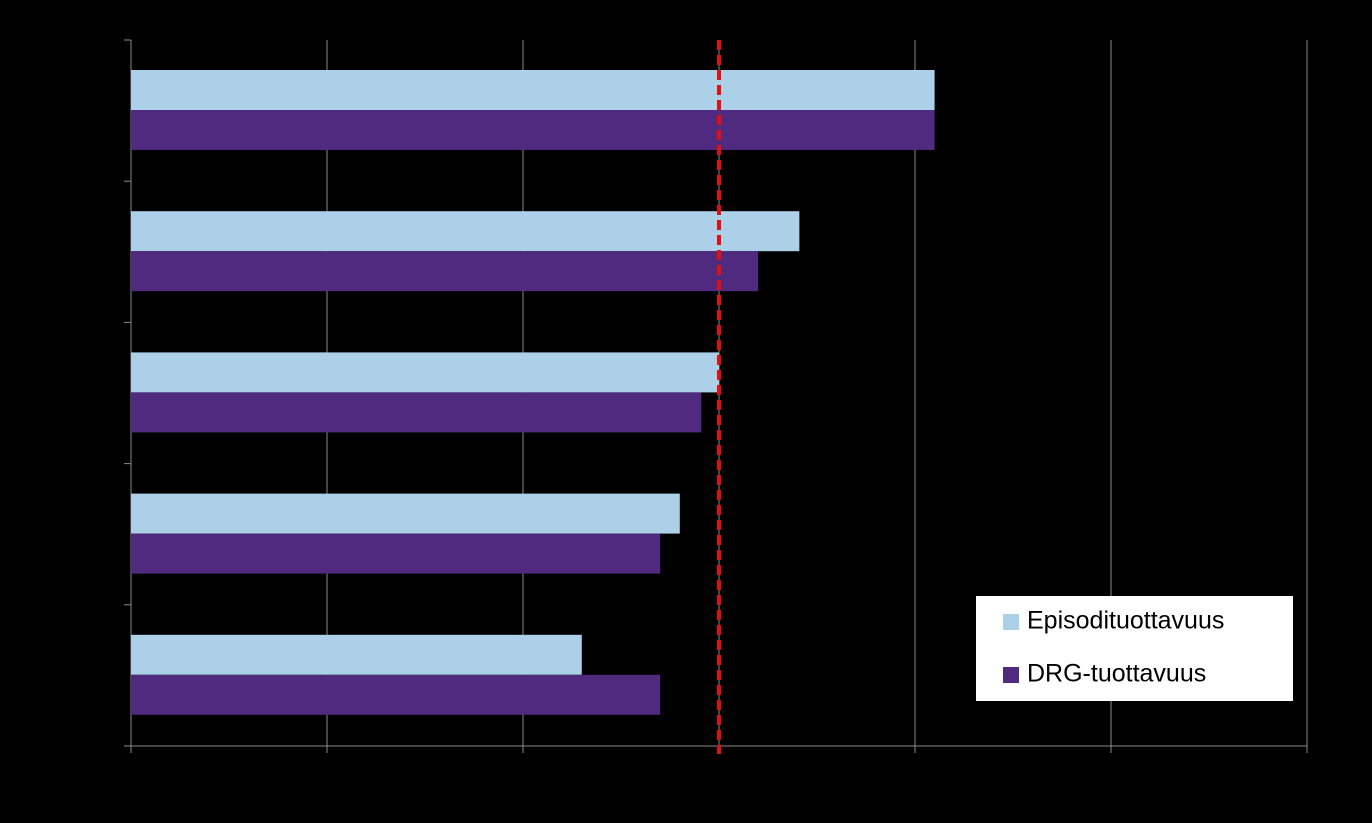  What do you see at coordinates (1307, 769) in the screenshot?
I see `x-tick-label: 130` at bounding box center [1307, 769].